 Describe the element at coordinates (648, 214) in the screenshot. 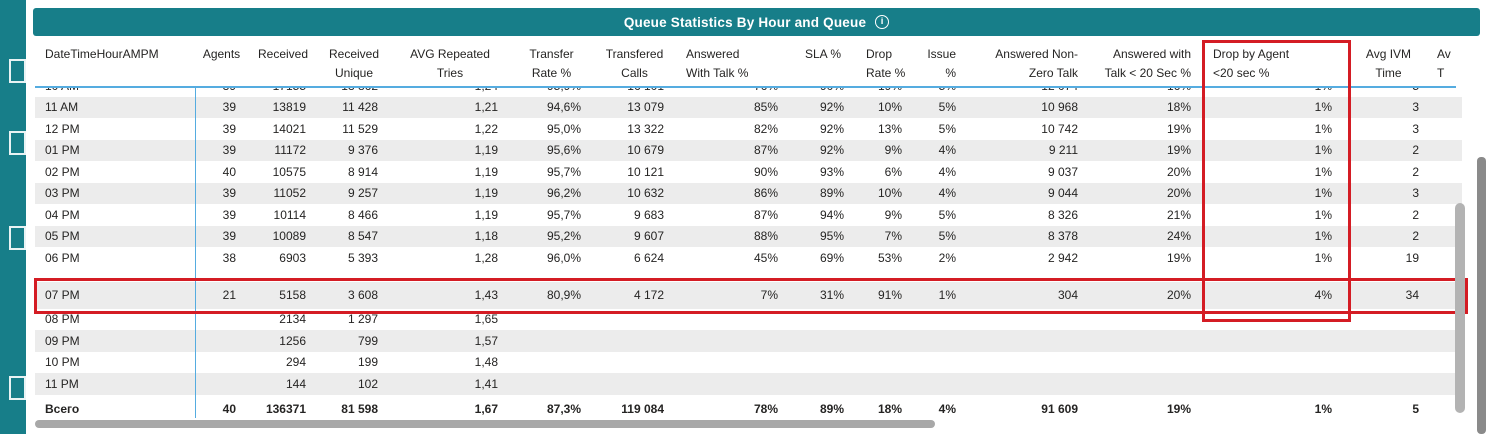

I see `cell-transfered_calls: 9 683` at that location.